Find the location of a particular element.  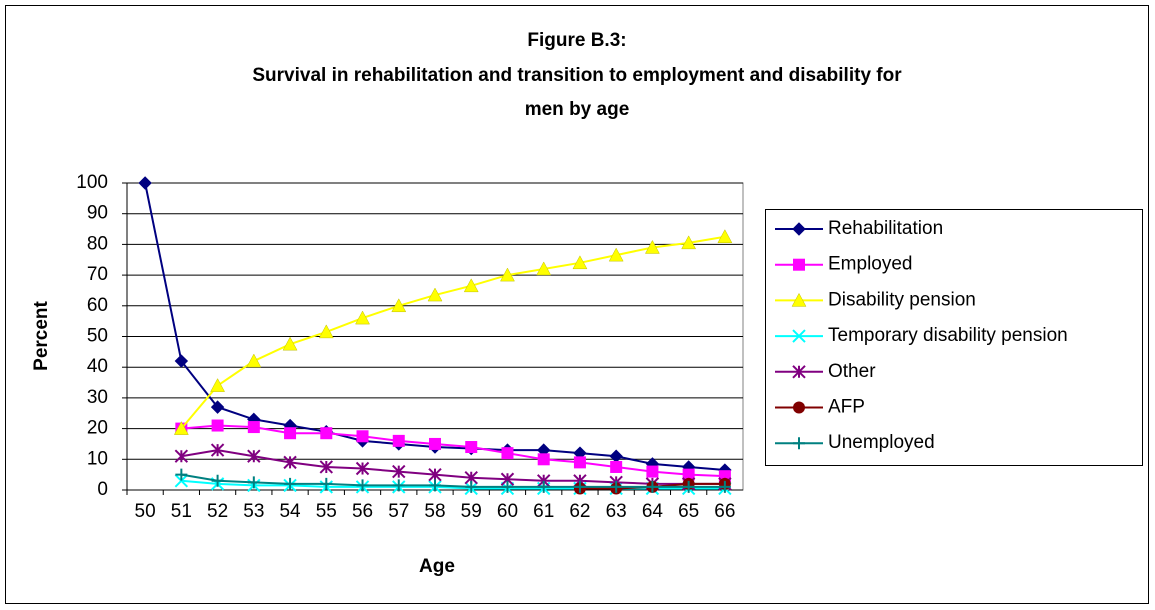

y-tick-label: 30 is located at coordinates (97, 397).